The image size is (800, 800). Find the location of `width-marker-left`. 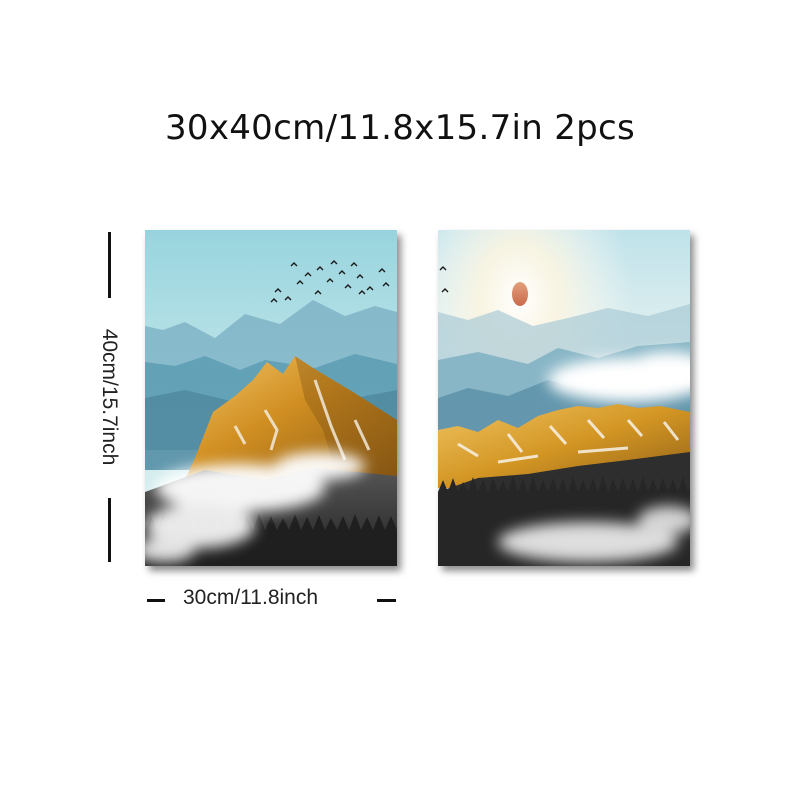

width-marker-left is located at coordinates (156, 600).